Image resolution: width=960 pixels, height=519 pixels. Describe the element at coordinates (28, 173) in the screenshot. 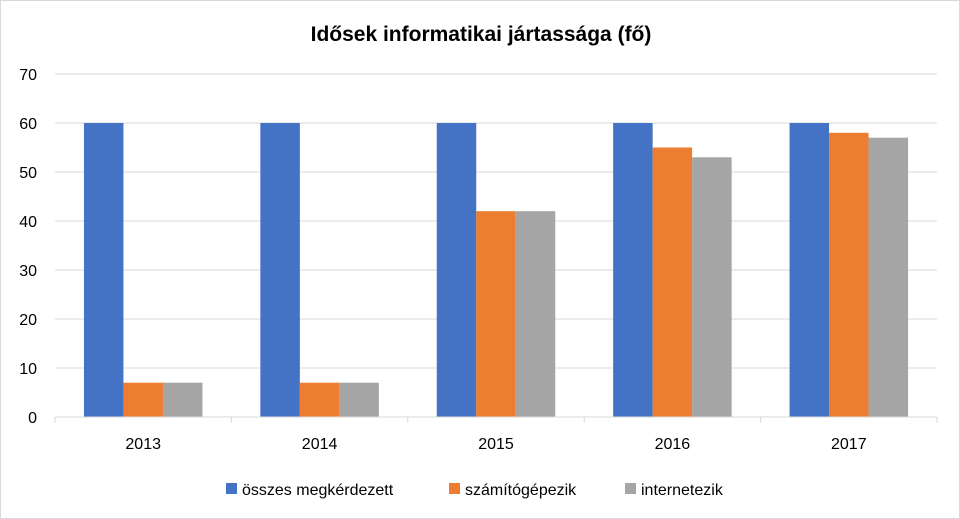

I see `y-tick-label: 50` at that location.